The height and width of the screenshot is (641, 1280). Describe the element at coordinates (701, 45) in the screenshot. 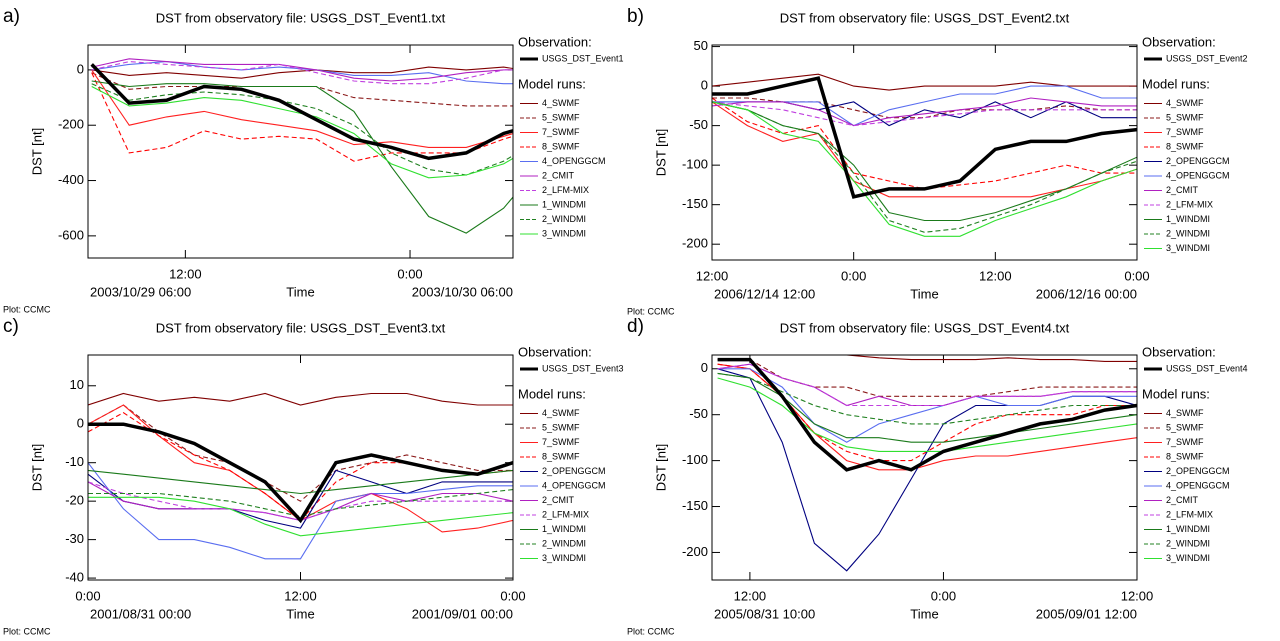

I see `y-tick-label: 50` at that location.